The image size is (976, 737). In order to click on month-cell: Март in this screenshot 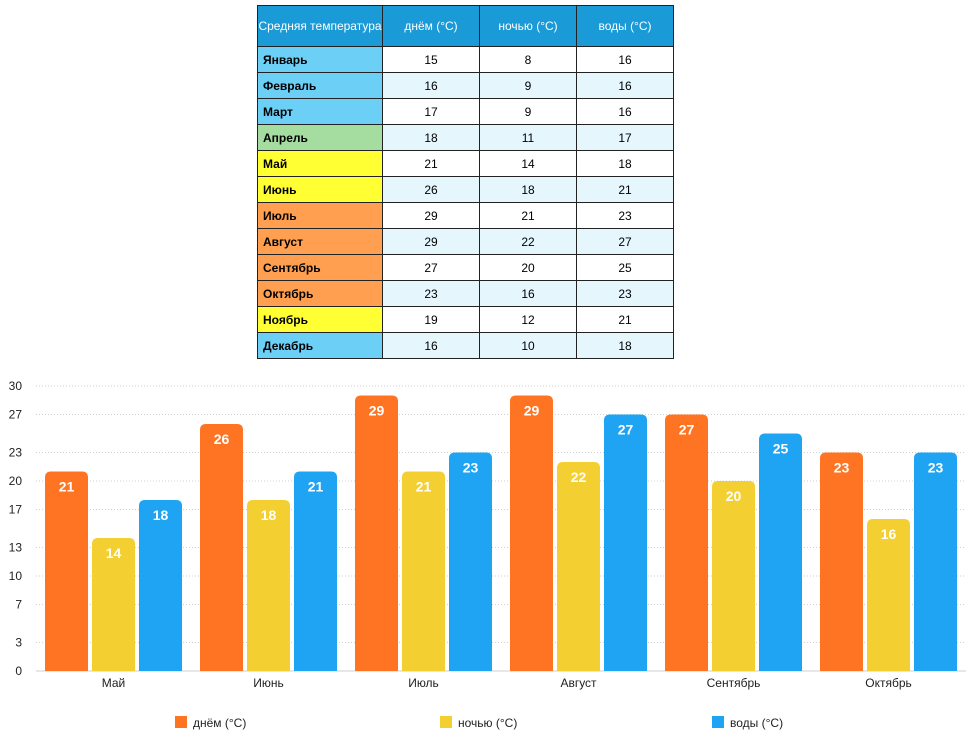, I will do `click(320, 111)`.